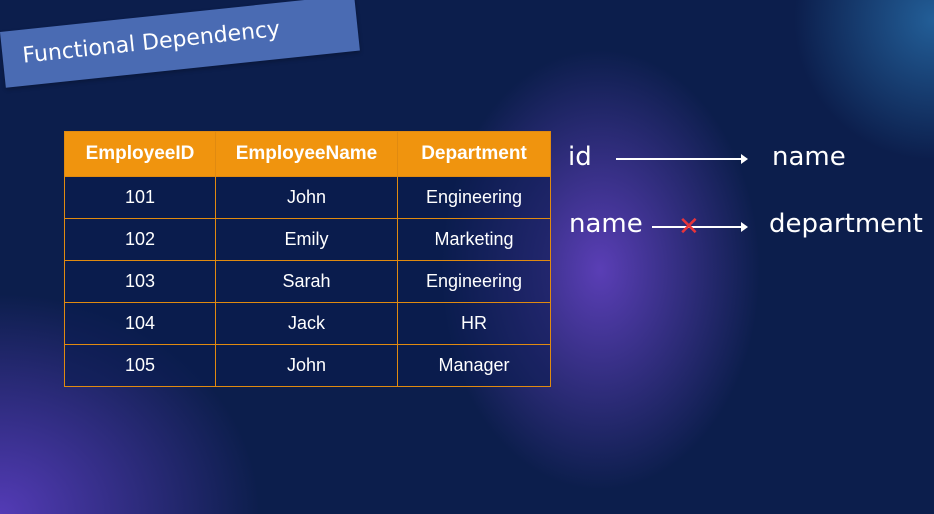  Describe the element at coordinates (474, 365) in the screenshot. I see `cell-department: Manager` at that location.